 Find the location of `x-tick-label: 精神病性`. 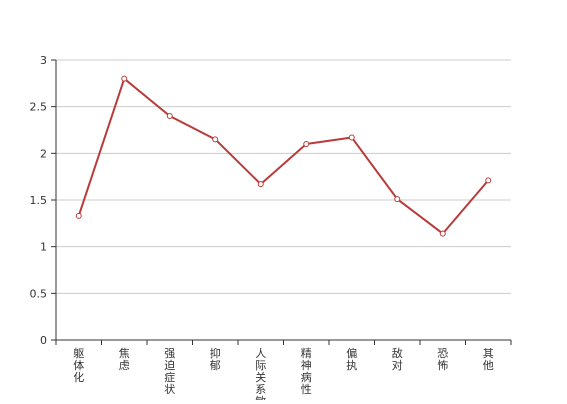

x-tick-label: 精神病性 is located at coordinates (306, 371).